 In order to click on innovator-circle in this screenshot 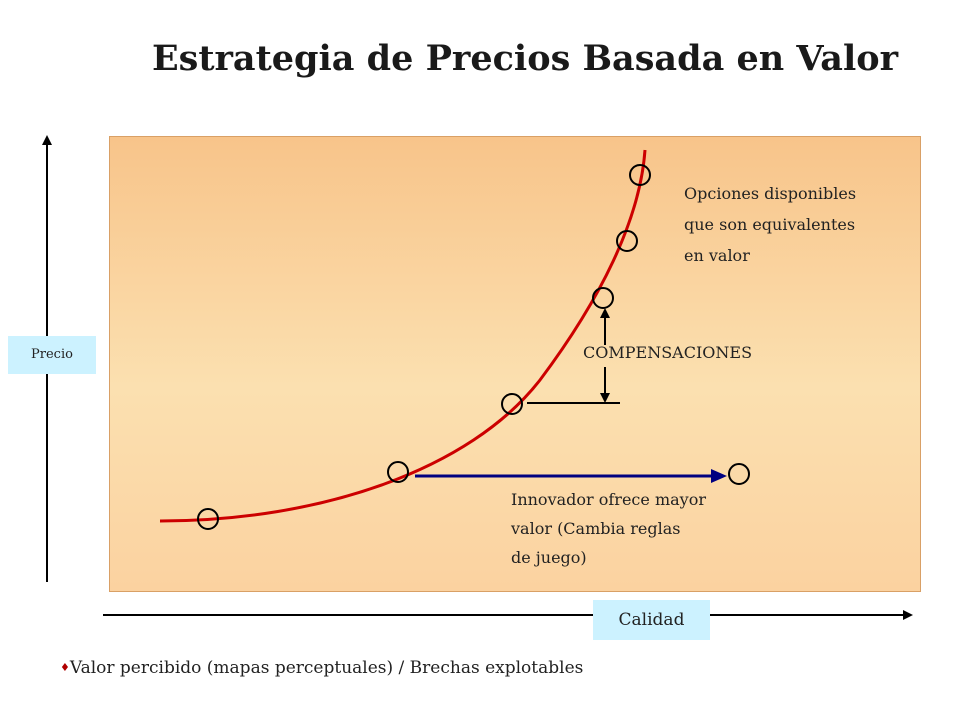, I will do `click(739, 474)`.